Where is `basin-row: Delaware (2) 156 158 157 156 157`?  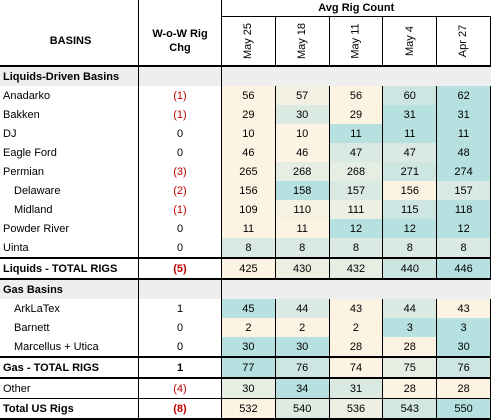 basin-row: Delaware (2) 156 158 157 156 157 is located at coordinates (245, 190).